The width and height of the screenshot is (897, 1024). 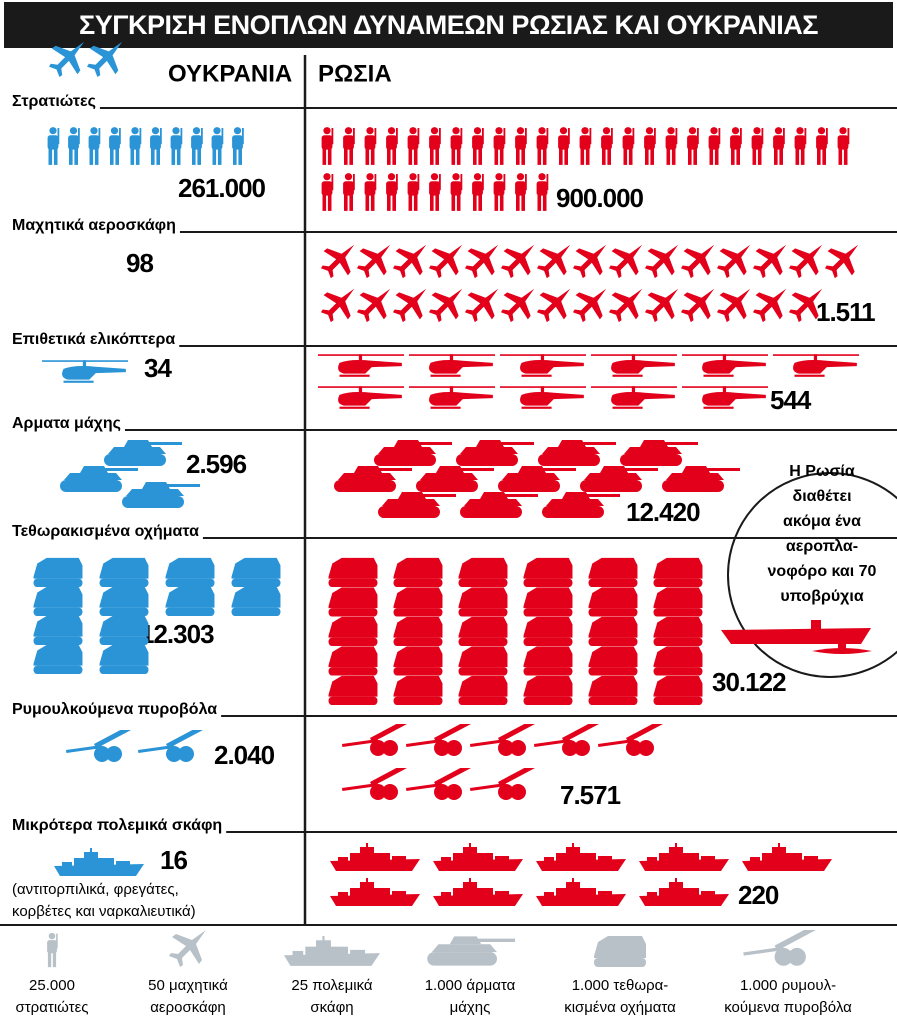 I want to click on legend-text: αεροσκάφη, so click(x=188, y=1007).